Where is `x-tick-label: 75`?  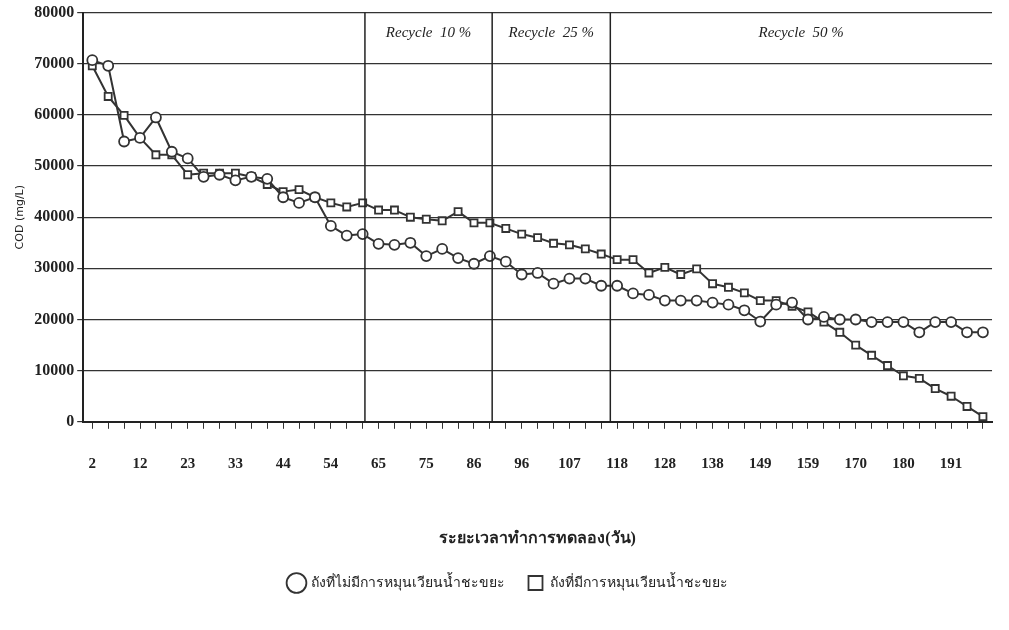
x-tick-label: 75 is located at coordinates (426, 462).